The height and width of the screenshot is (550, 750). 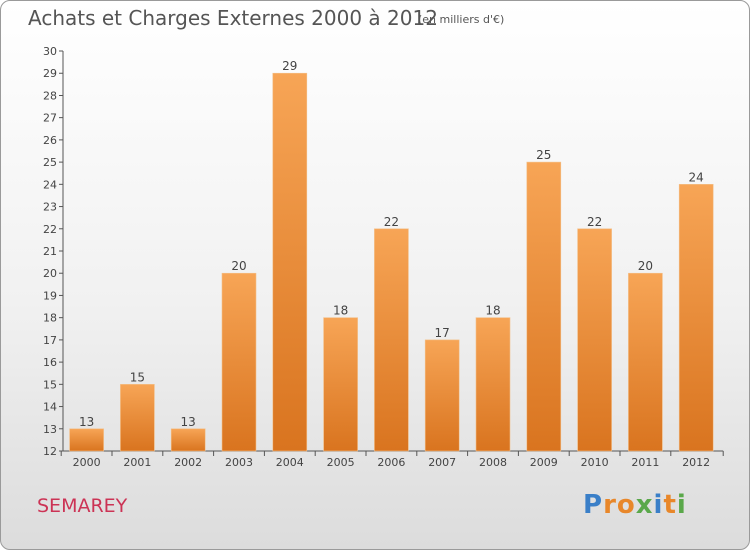 I want to click on x-tick-label: 2002, so click(x=188, y=462).